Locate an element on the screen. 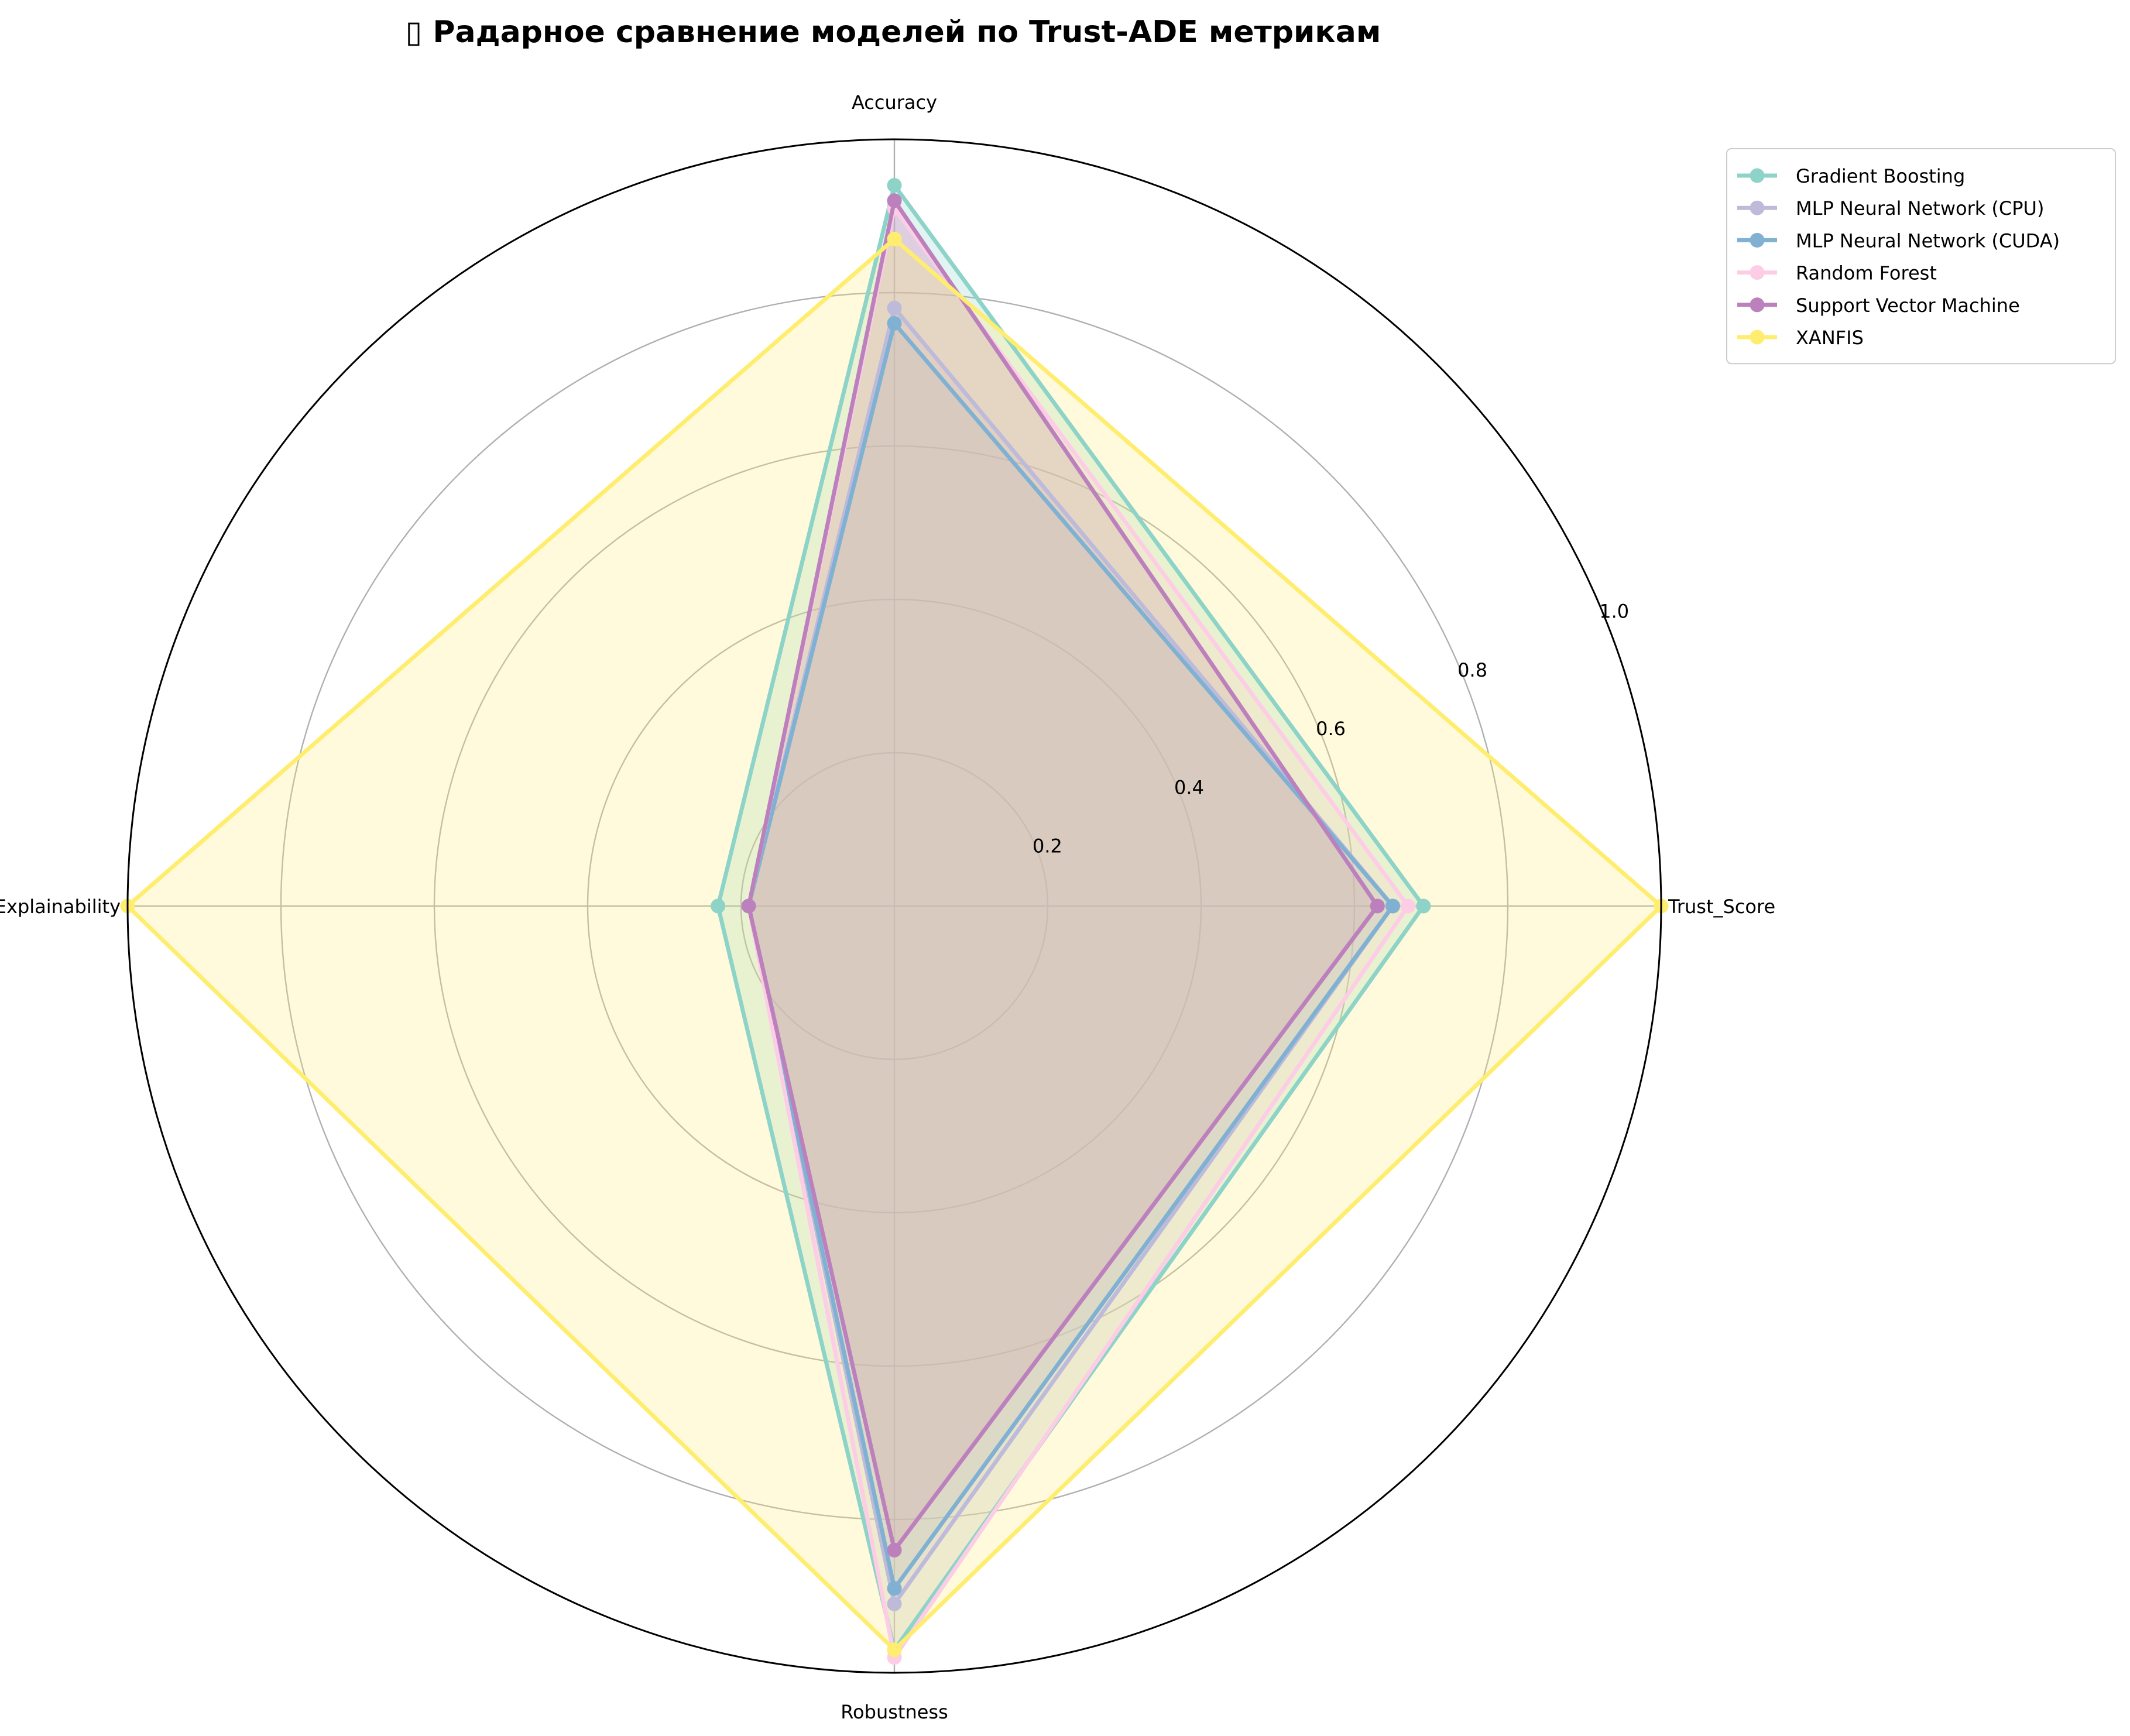 Image resolution: width=2130 pixels, height=1736 pixels. axis-label-explainability: Explainability is located at coordinates (60, 907).